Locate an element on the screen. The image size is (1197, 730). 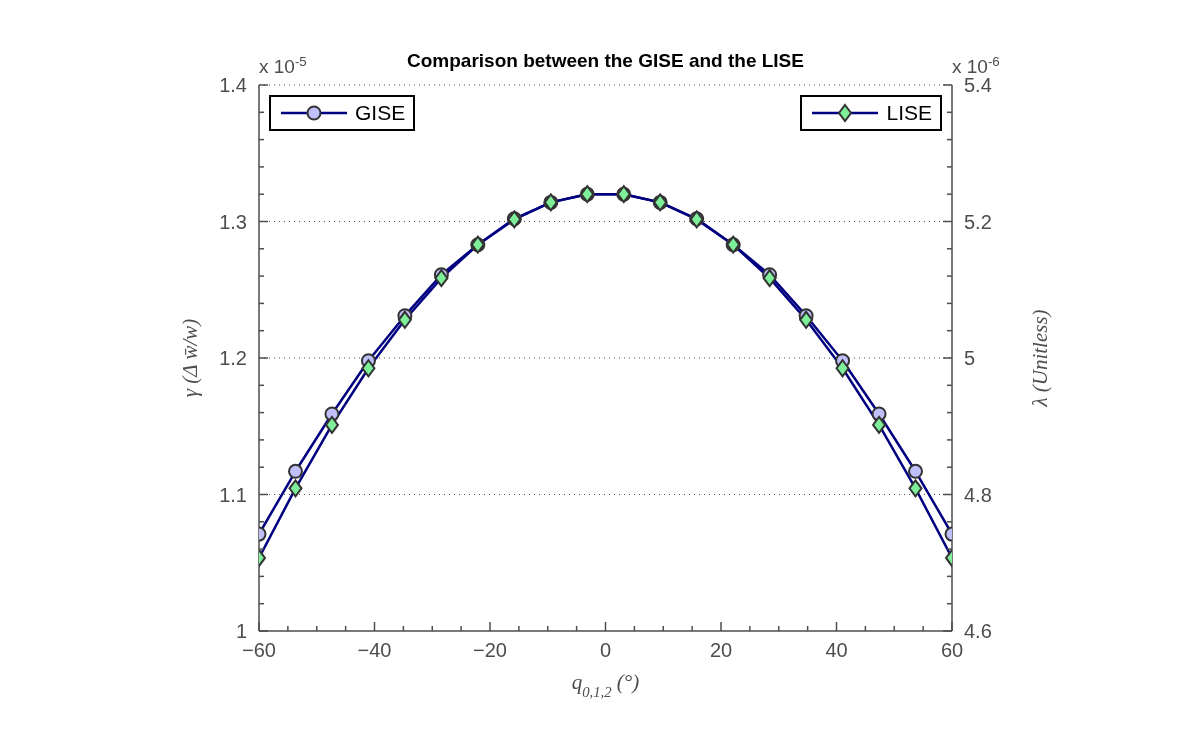
y-tick-label: 1.2 is located at coordinates (233, 358).